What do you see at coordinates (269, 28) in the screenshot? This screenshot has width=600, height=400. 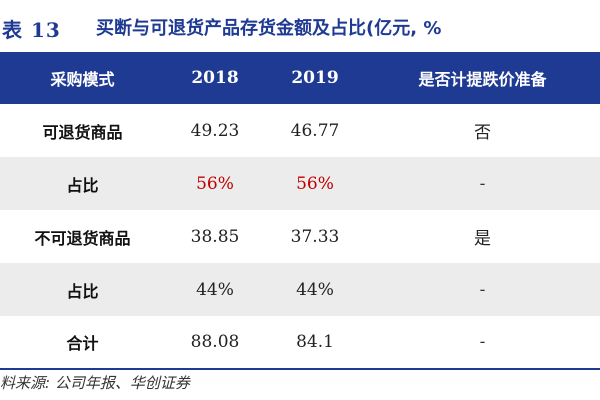 I see `table-title: 买断与可退货产品存货金额及占比(亿元, %` at bounding box center [269, 28].